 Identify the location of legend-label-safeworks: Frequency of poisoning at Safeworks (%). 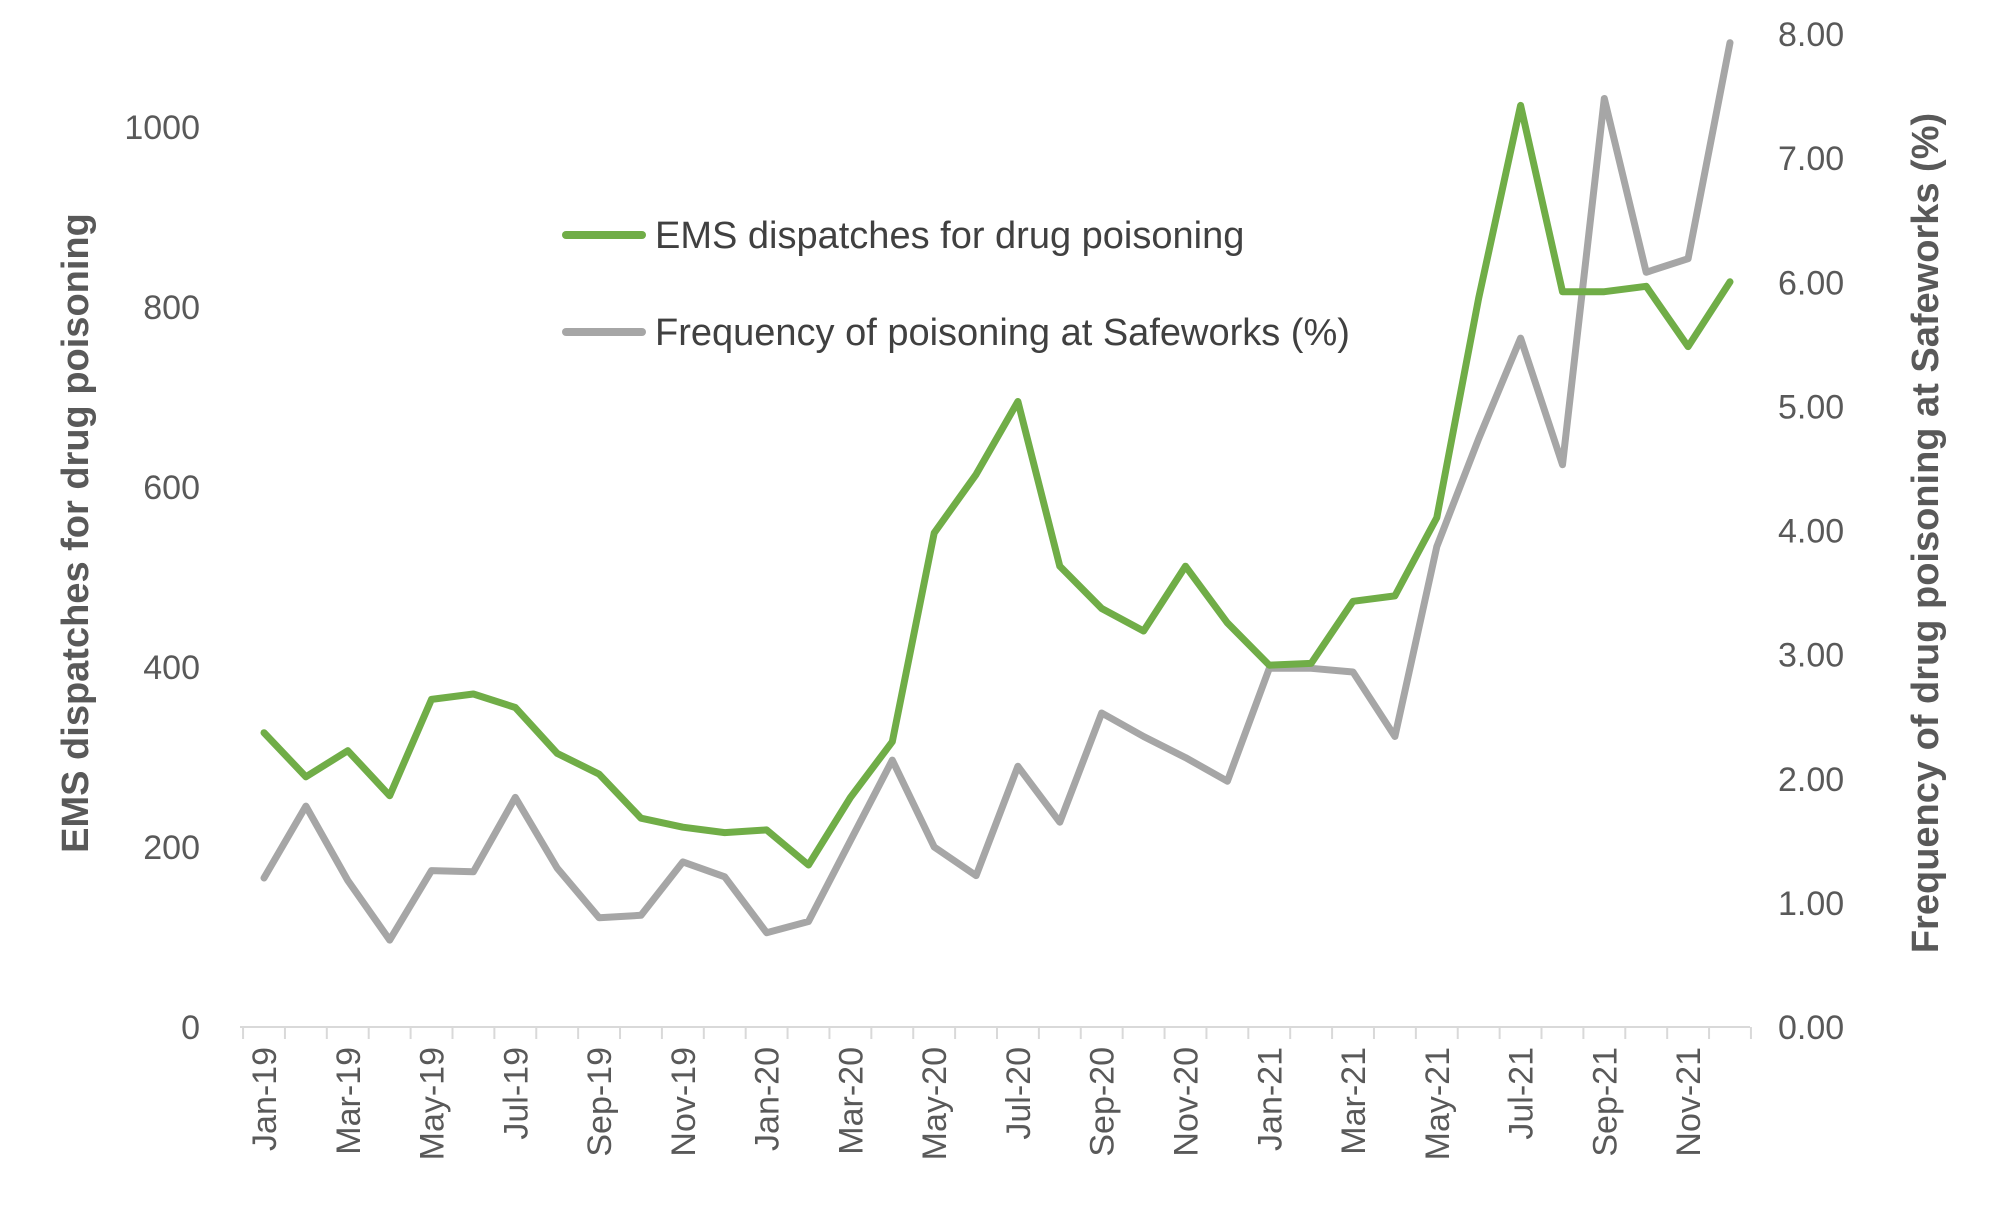
(1002, 333).